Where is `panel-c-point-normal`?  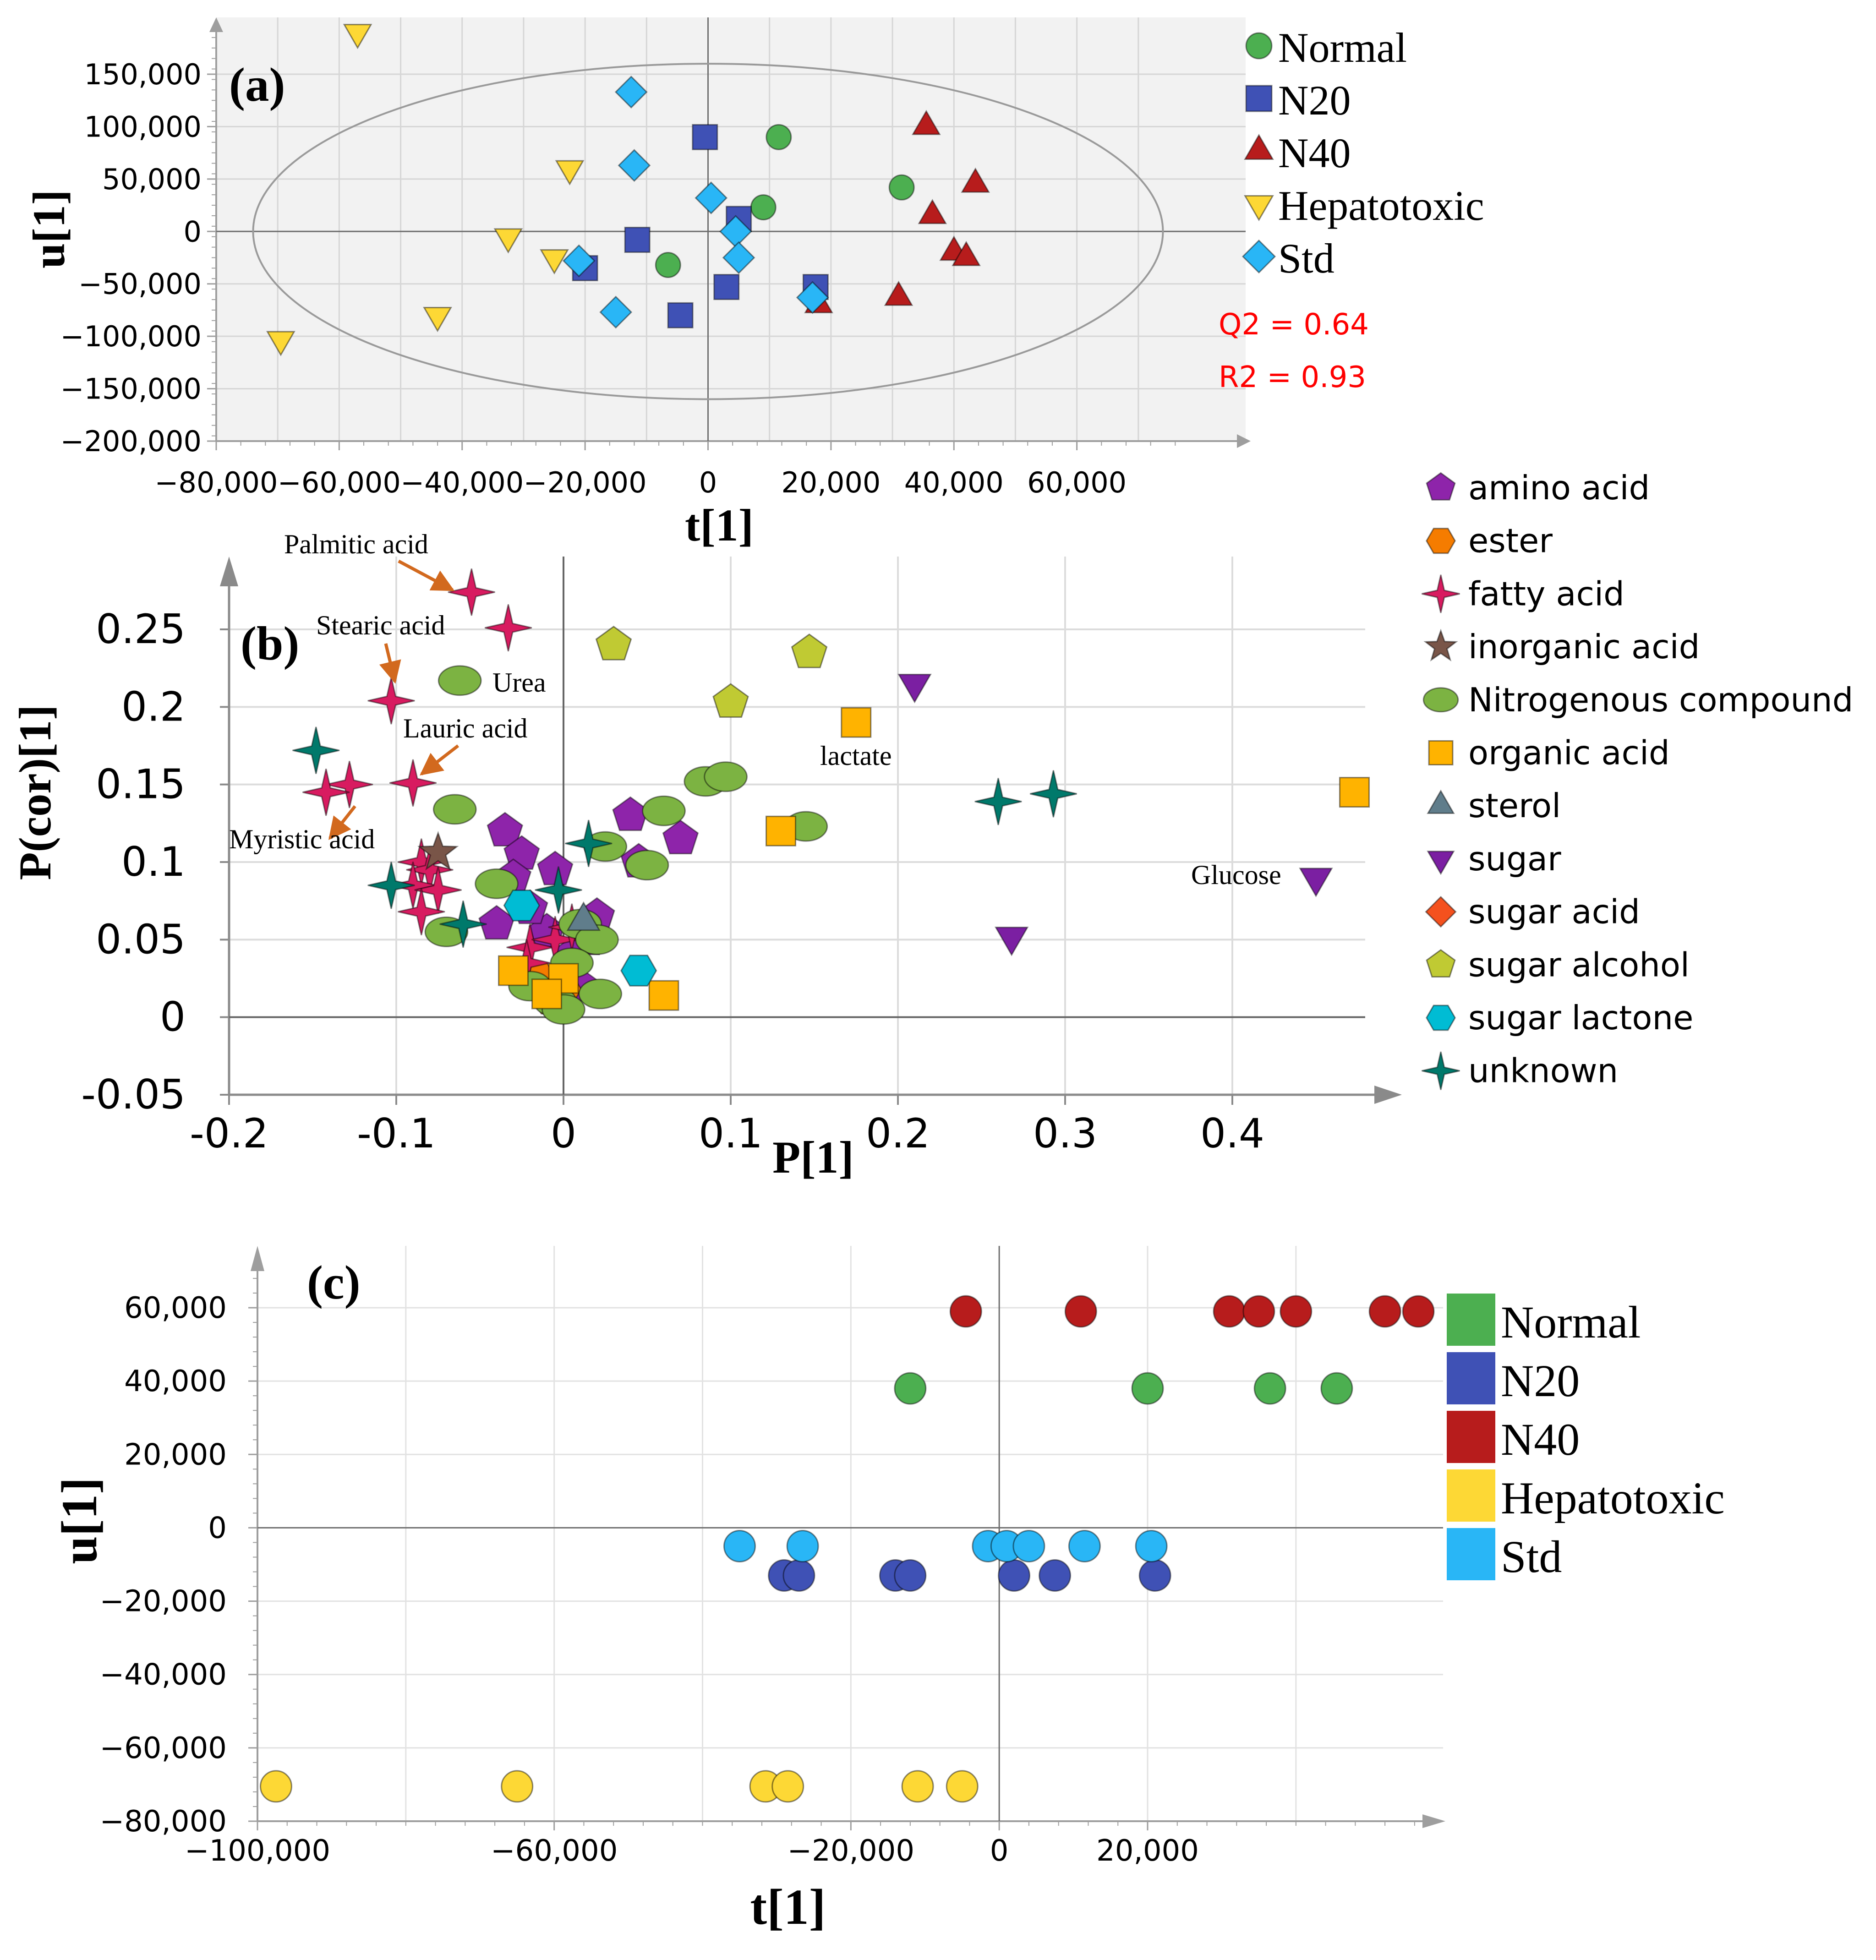 panel-c-point-normal is located at coordinates (1269, 1388).